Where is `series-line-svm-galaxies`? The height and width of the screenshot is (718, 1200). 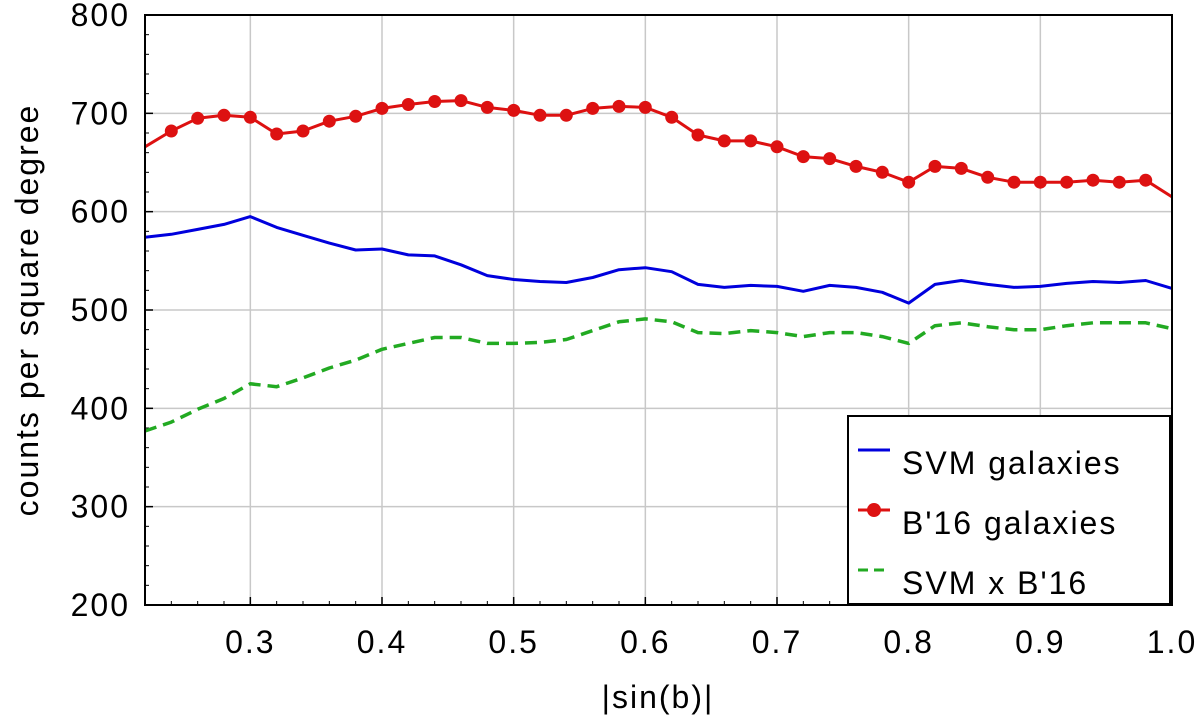
series-line-svm-galaxies is located at coordinates (658, 260).